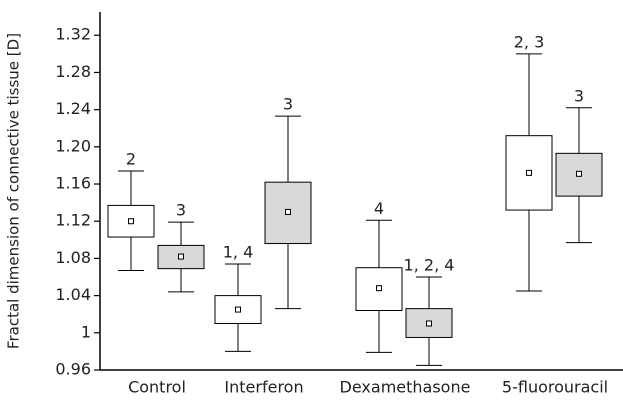  Describe the element at coordinates (73, 294) in the screenshot. I see `y-tick-label: 1.04` at that location.